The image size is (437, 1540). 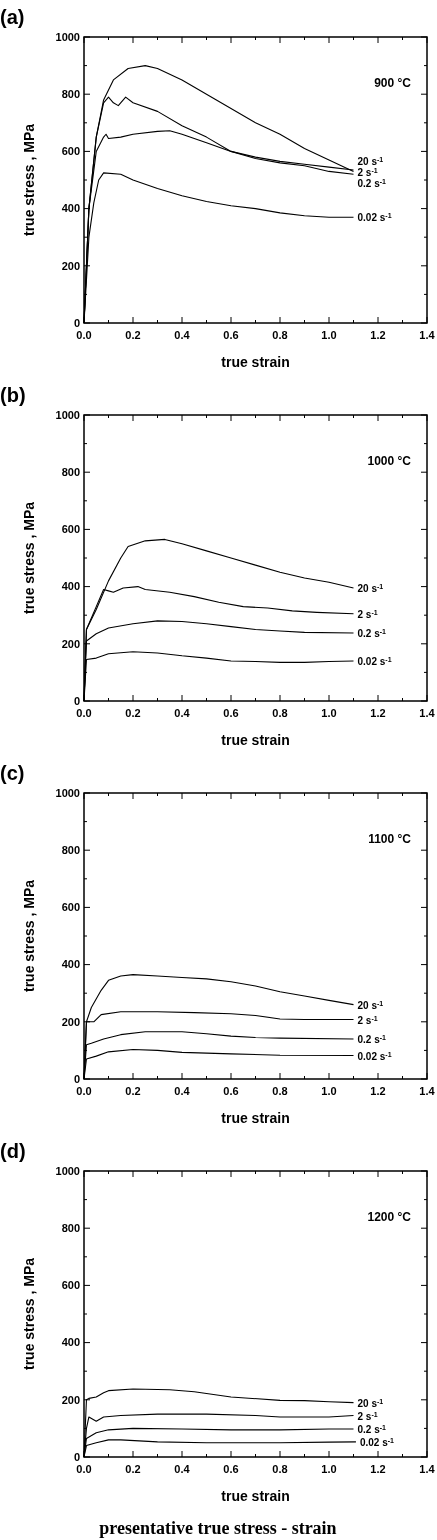 What do you see at coordinates (13, 1151) in the screenshot?
I see `chart-title: (d)` at bounding box center [13, 1151].